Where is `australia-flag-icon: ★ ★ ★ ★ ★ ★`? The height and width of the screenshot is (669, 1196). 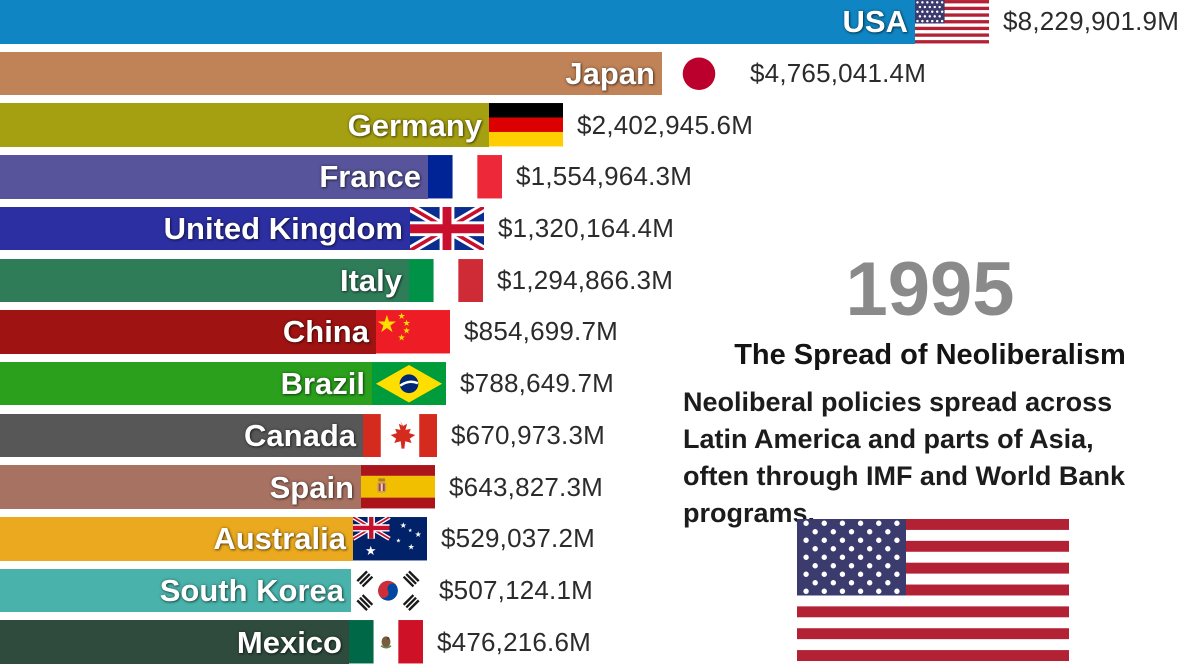
australia-flag-icon: ★ ★ ★ ★ ★ ★ is located at coordinates (390, 539).